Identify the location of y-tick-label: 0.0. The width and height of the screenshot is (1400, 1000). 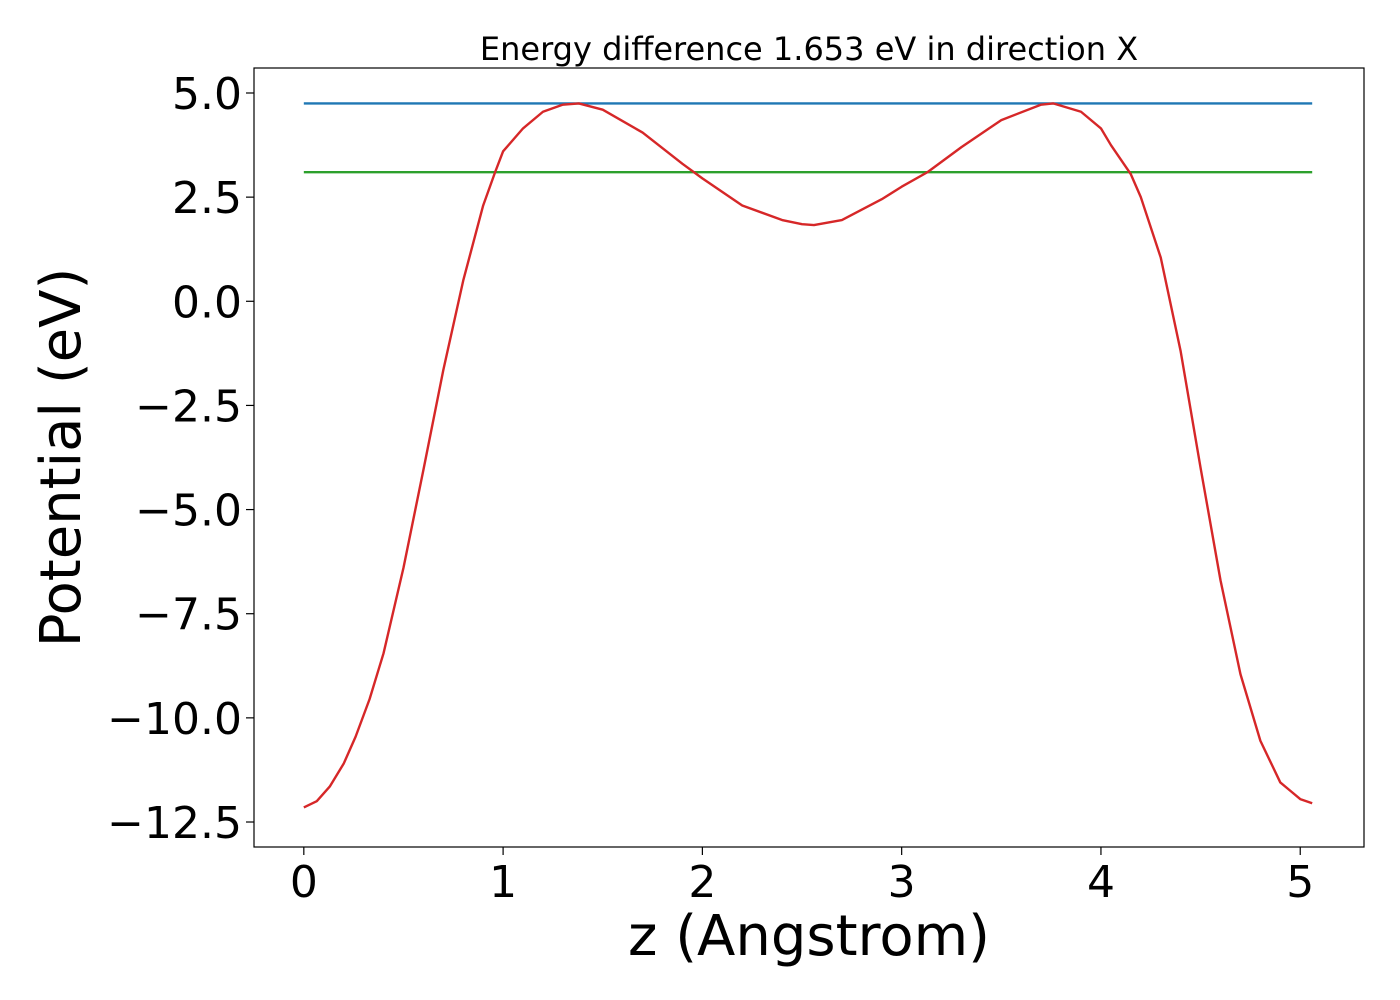
(207, 302).